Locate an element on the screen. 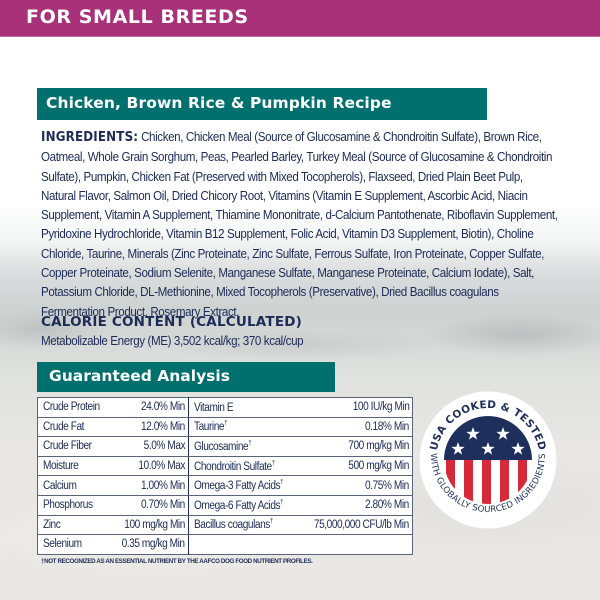 The width and height of the screenshot is (600, 600). guaranteed-analysis-title-bar: Guaranteed Analysis is located at coordinates (186, 377).